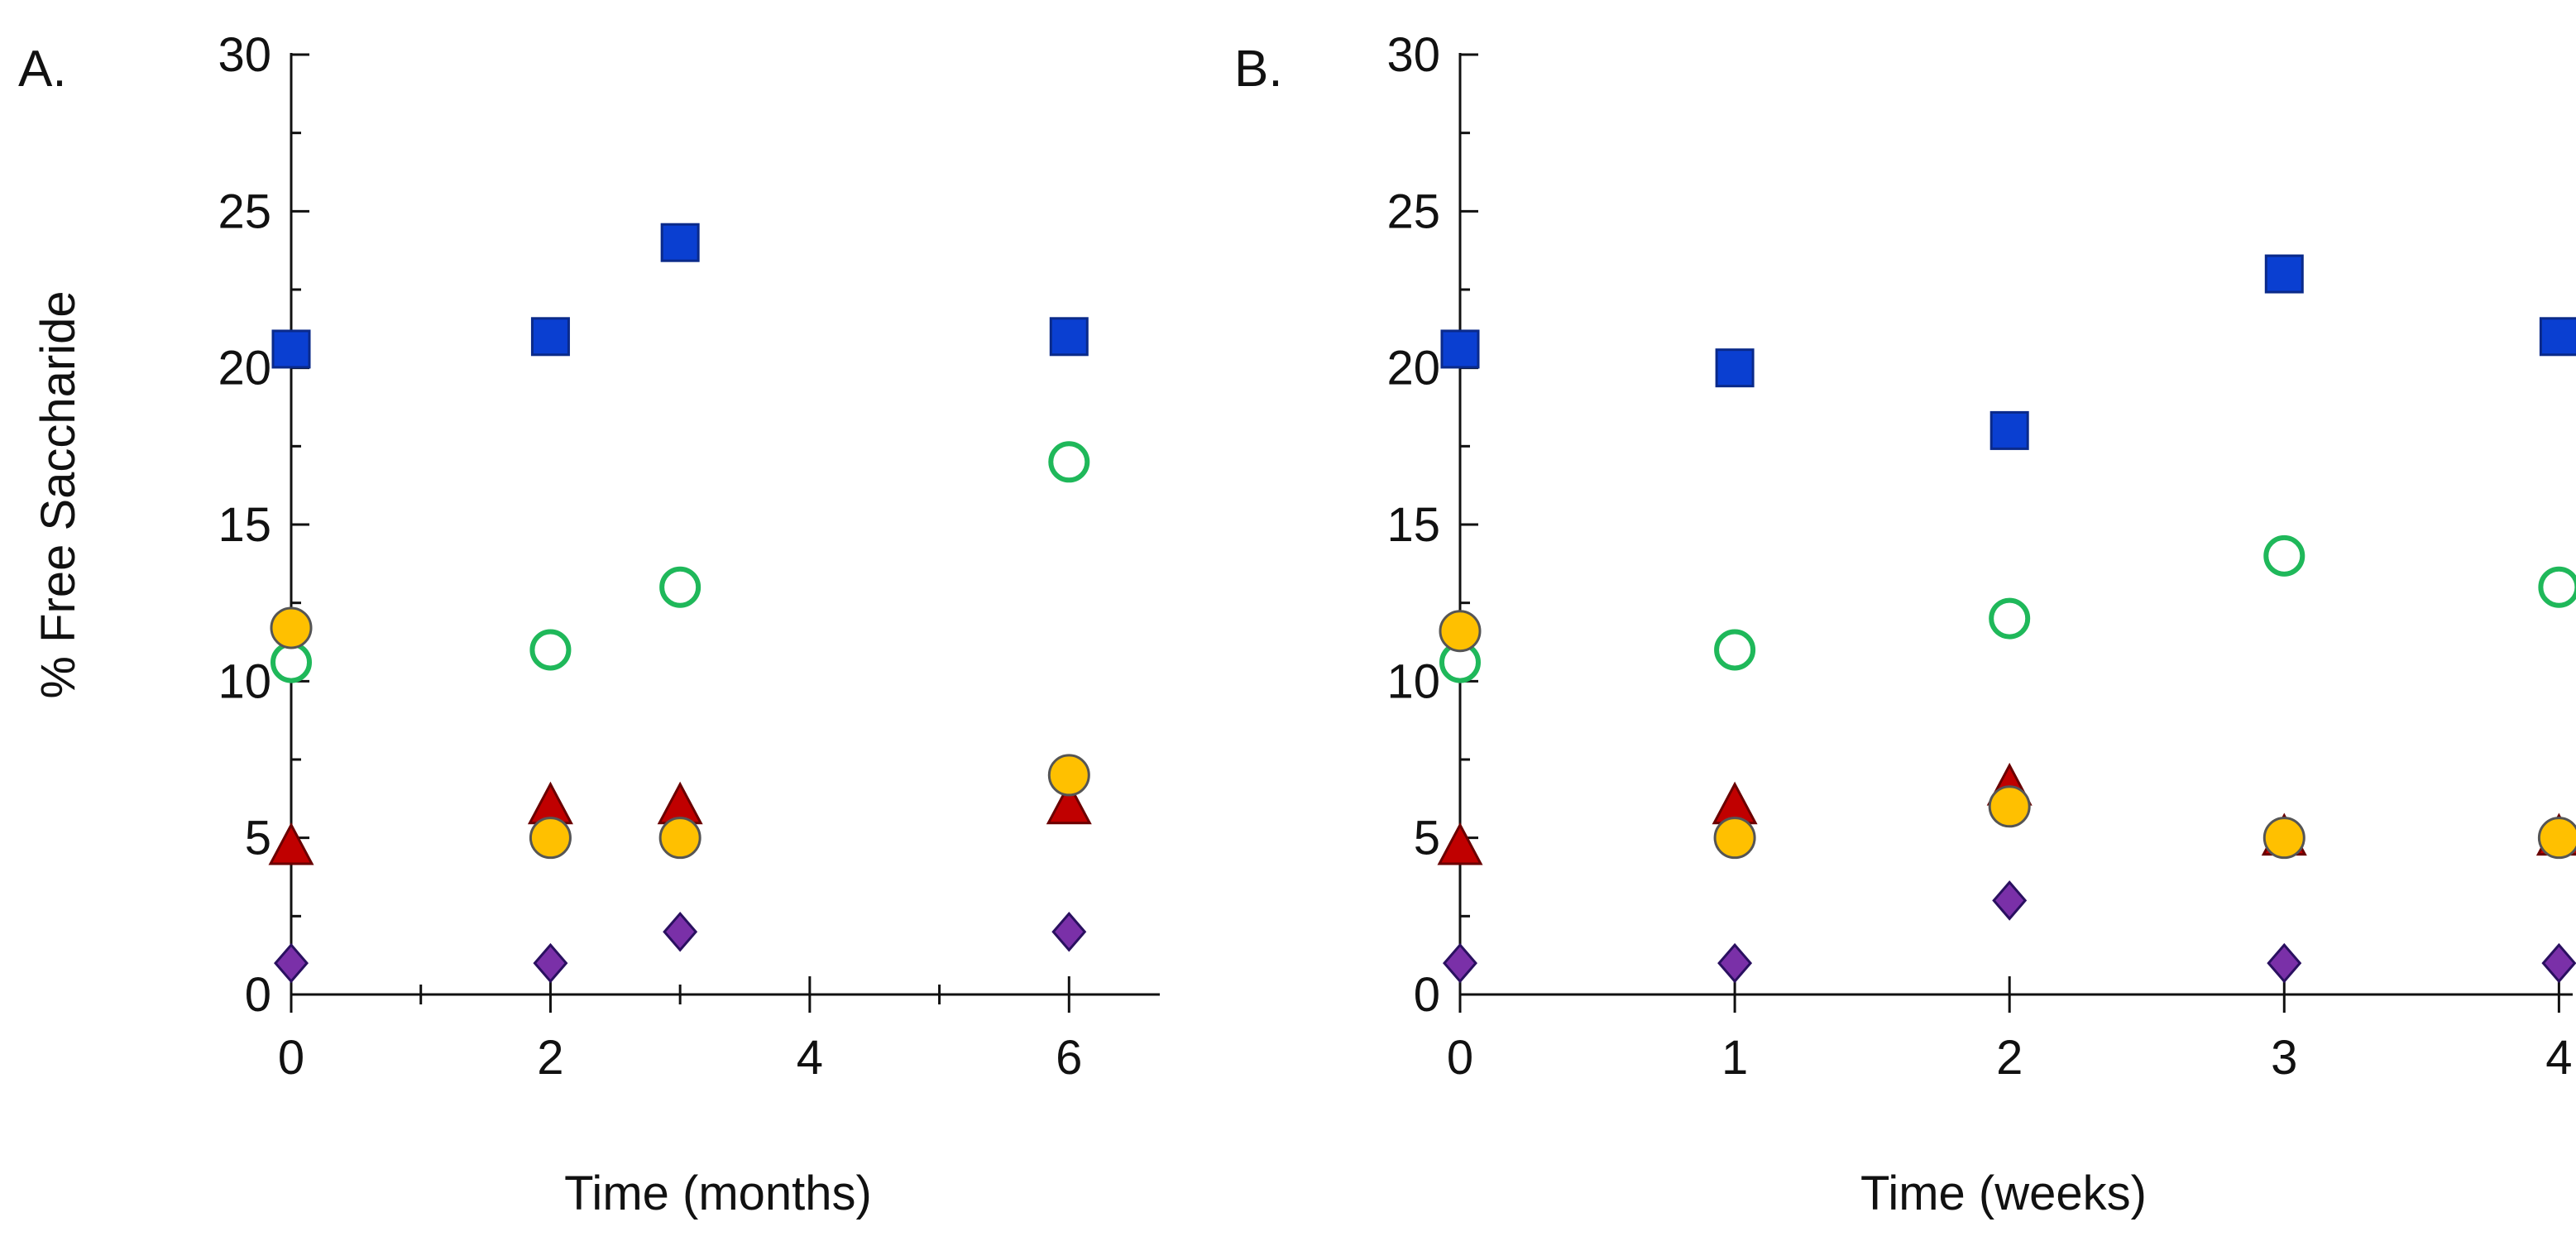  Describe the element at coordinates (1413, 368) in the screenshot. I see `panel-b-y-tick-label: 20` at that location.